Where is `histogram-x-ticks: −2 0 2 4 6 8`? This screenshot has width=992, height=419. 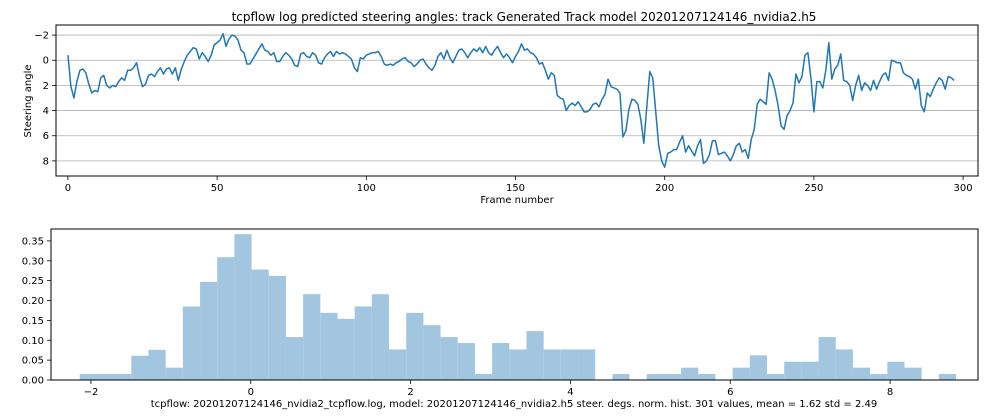
histogram-x-ticks: −2 0 2 4 6 8 is located at coordinates (488, 389).